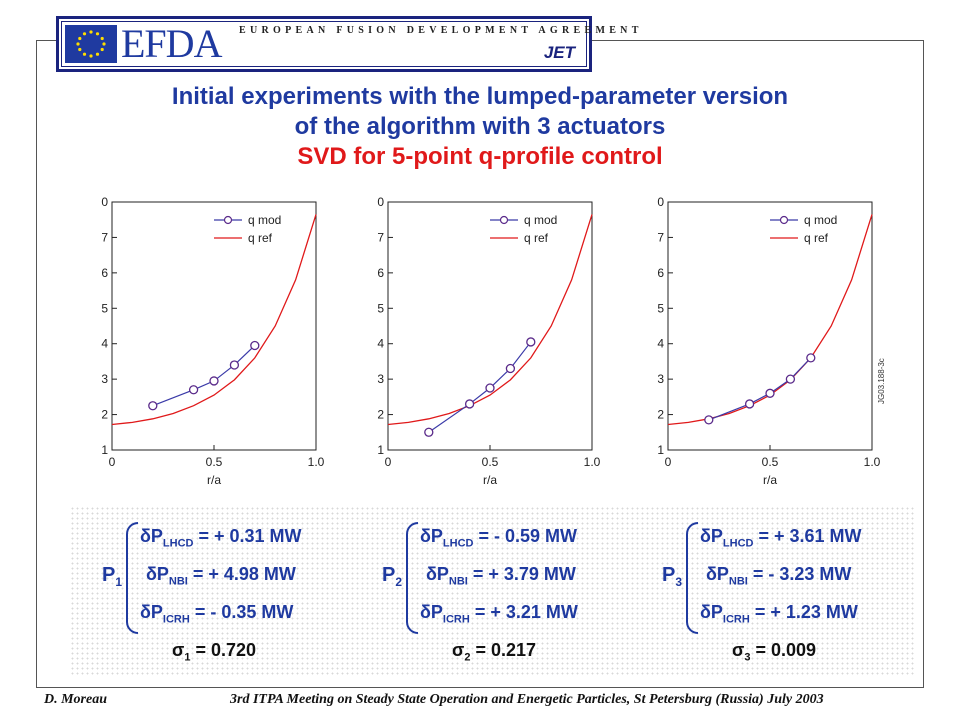  I want to click on footer-author: D. Moreau, so click(76, 699).